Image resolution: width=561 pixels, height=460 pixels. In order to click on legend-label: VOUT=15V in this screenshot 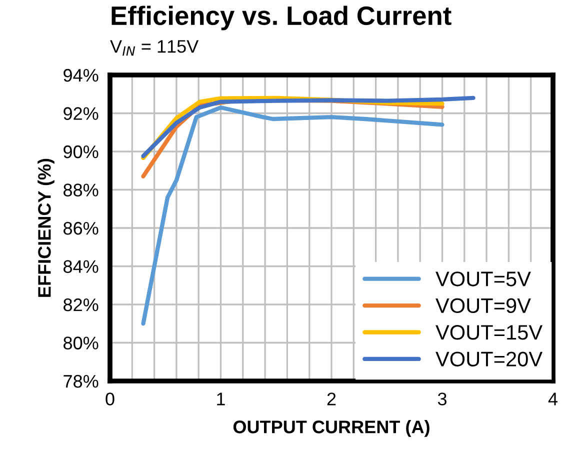, I will do `click(489, 332)`.